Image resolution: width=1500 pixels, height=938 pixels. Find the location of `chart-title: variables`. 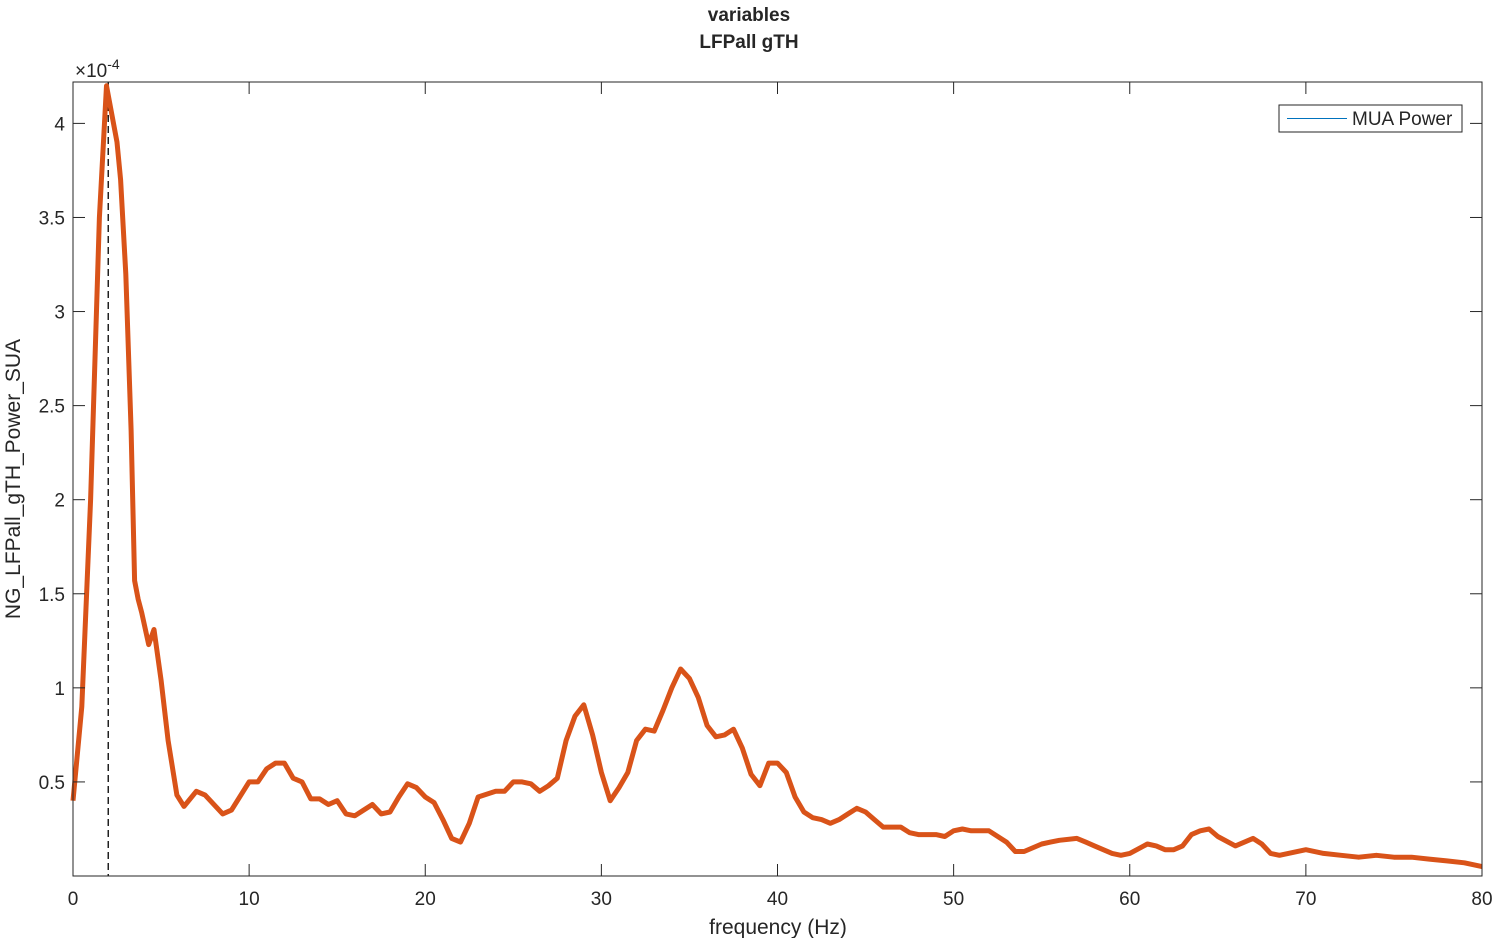

chart-title: variables is located at coordinates (749, 15).